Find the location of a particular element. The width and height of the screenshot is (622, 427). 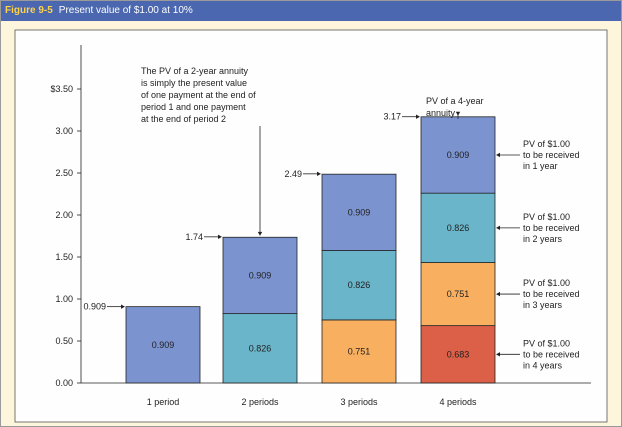

x-tick-label: 2 periods is located at coordinates (260, 402).